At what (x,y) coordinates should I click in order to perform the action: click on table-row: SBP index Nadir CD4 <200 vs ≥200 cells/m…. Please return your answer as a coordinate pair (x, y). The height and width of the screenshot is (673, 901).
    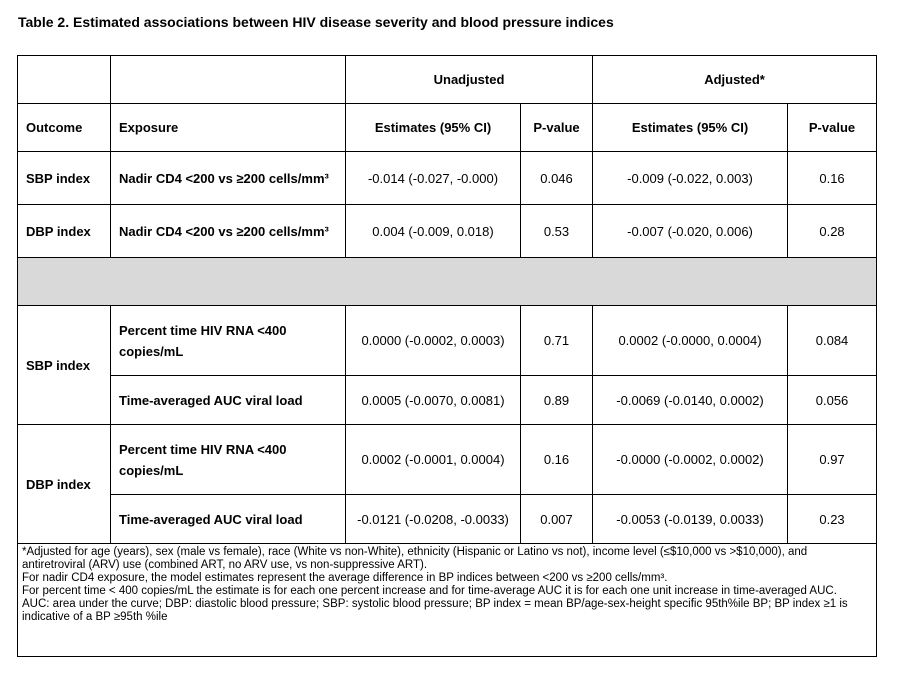
    Looking at the image, I should click on (447, 178).